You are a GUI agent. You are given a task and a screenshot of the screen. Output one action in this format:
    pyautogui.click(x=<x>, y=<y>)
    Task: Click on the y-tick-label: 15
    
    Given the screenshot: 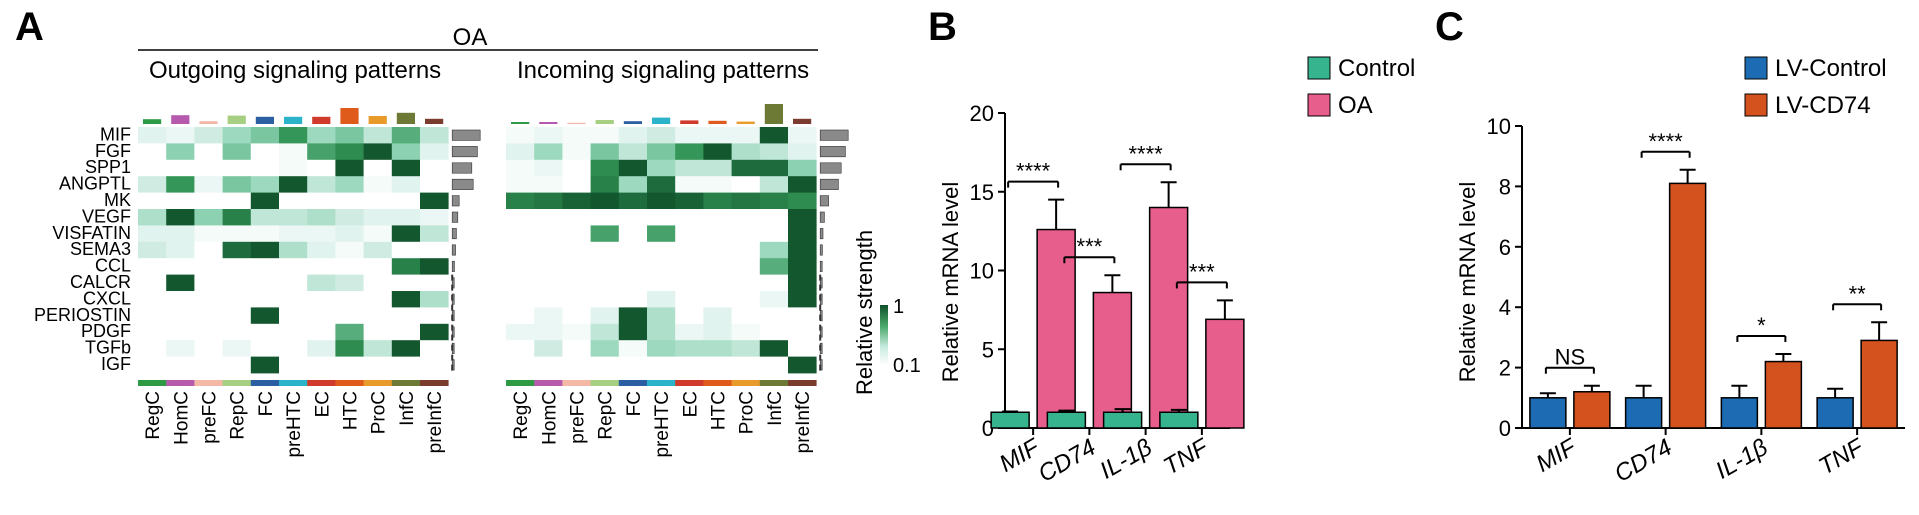 What is the action you would take?
    pyautogui.click(x=982, y=192)
    